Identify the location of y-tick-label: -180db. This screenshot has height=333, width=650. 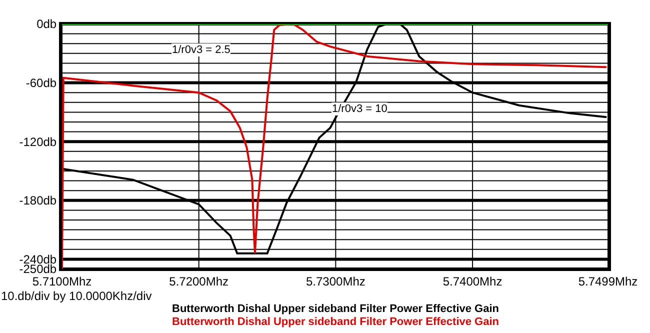
(38, 201).